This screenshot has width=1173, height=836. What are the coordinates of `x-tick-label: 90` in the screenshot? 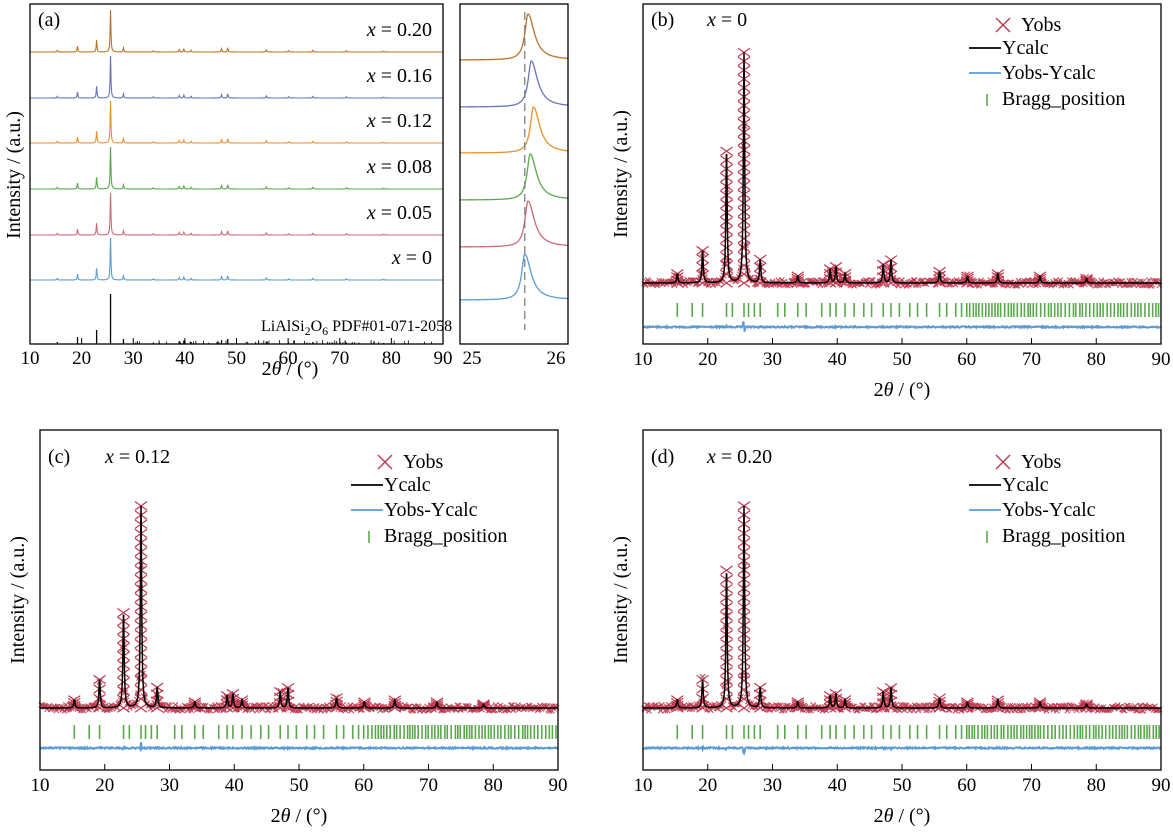 It's located at (558, 785).